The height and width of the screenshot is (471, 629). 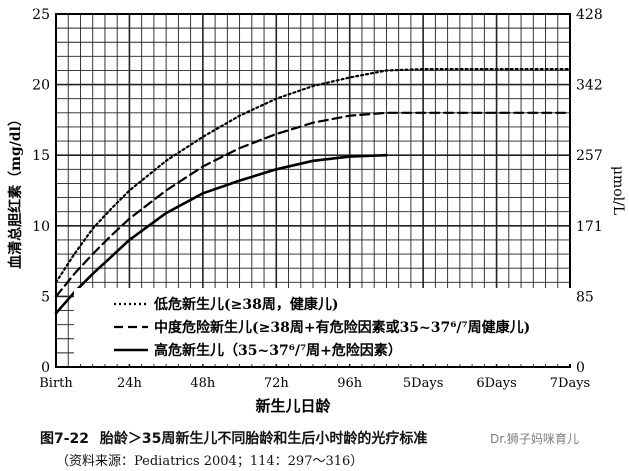 I want to click on x-tick-label: 24h, so click(x=130, y=383).